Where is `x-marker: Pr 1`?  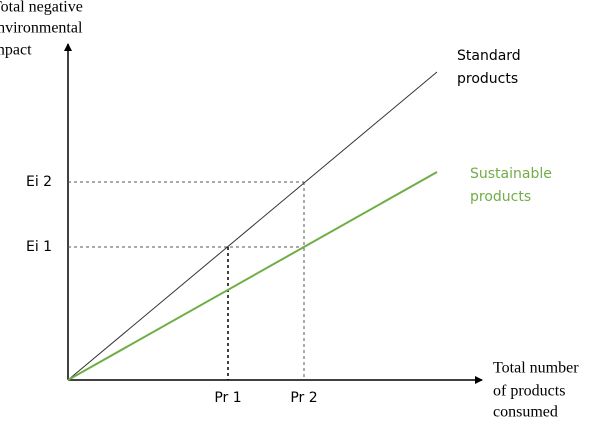 x-marker: Pr 1 is located at coordinates (227, 398).